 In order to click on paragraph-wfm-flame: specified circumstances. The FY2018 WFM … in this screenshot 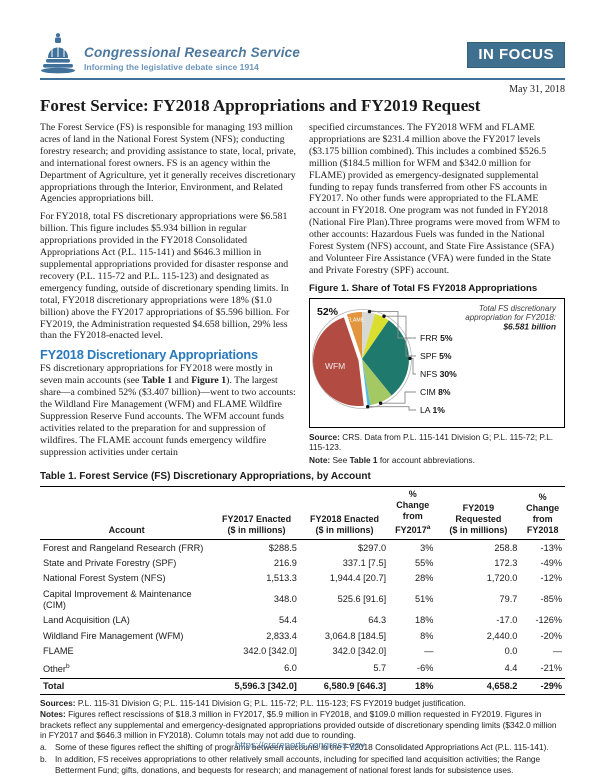, I will do `click(434, 199)`.